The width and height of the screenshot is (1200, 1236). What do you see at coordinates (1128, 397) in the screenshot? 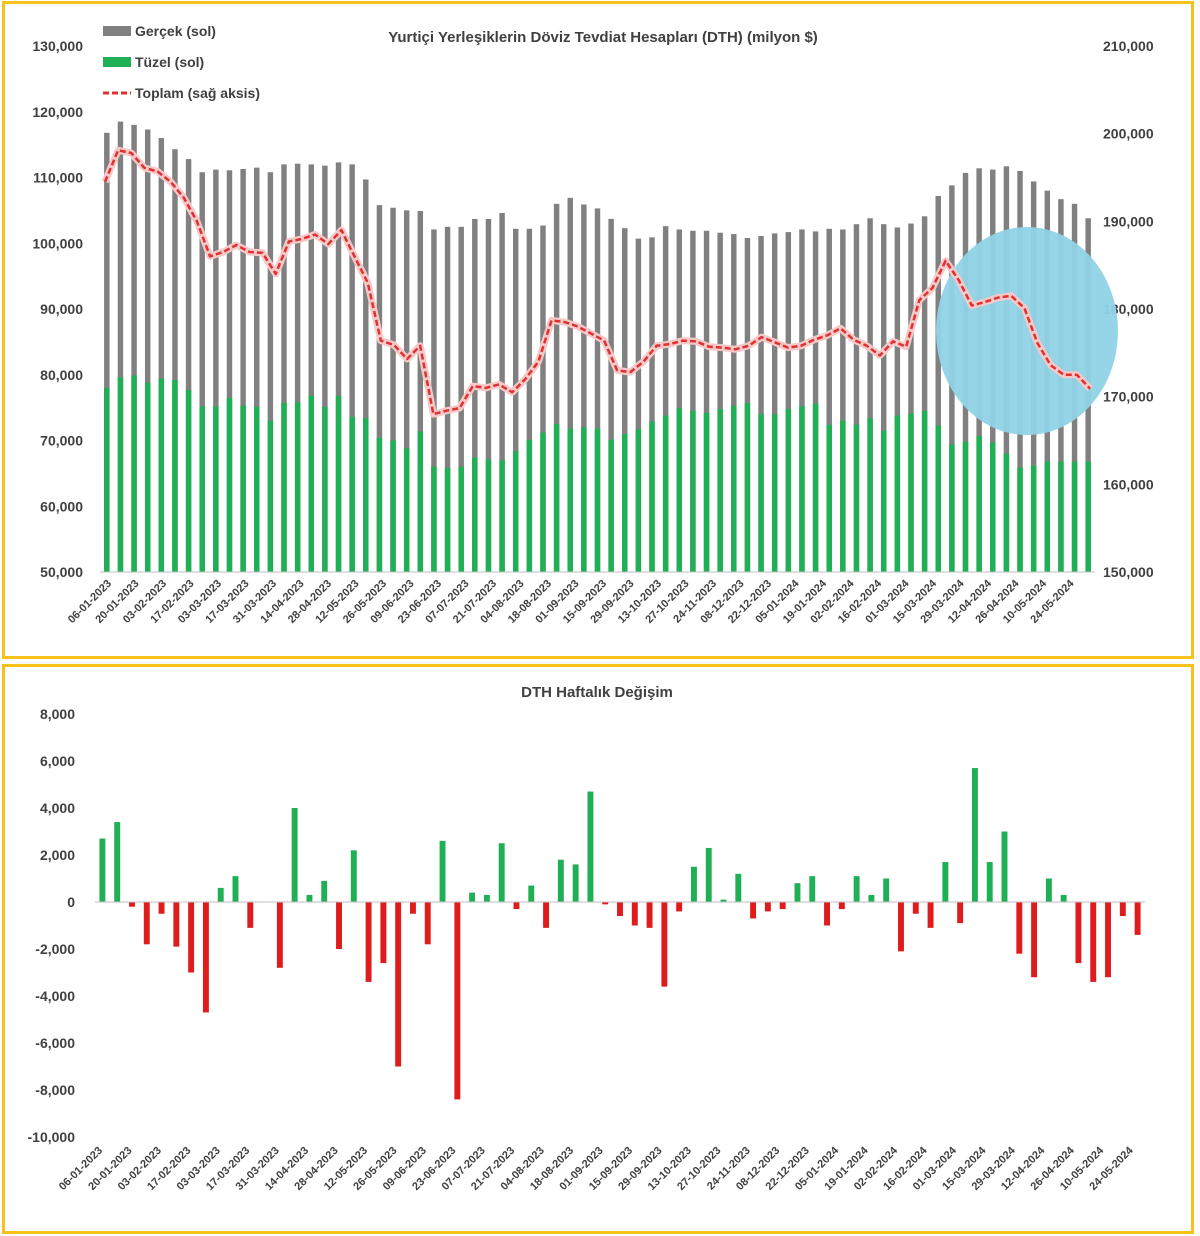
I see `y-right-tick-label: 170,000` at bounding box center [1128, 397].